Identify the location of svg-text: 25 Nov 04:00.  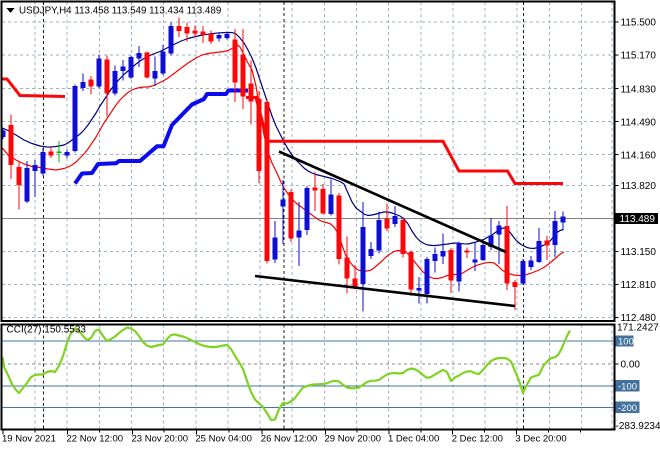
(223, 439).